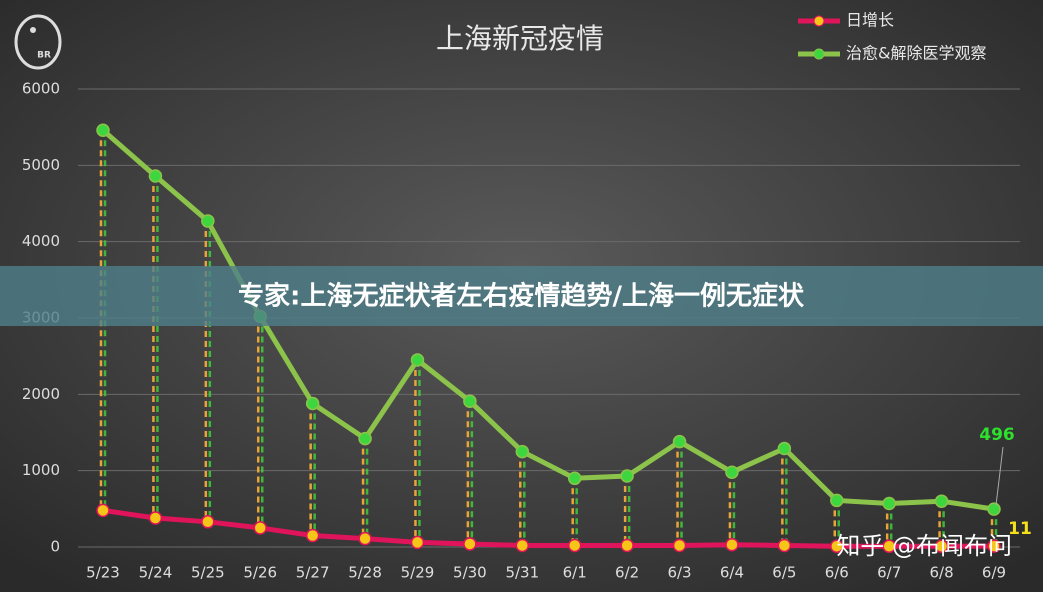 This screenshot has width=1043, height=592. What do you see at coordinates (997, 435) in the screenshot?
I see `data-label: 496` at bounding box center [997, 435].